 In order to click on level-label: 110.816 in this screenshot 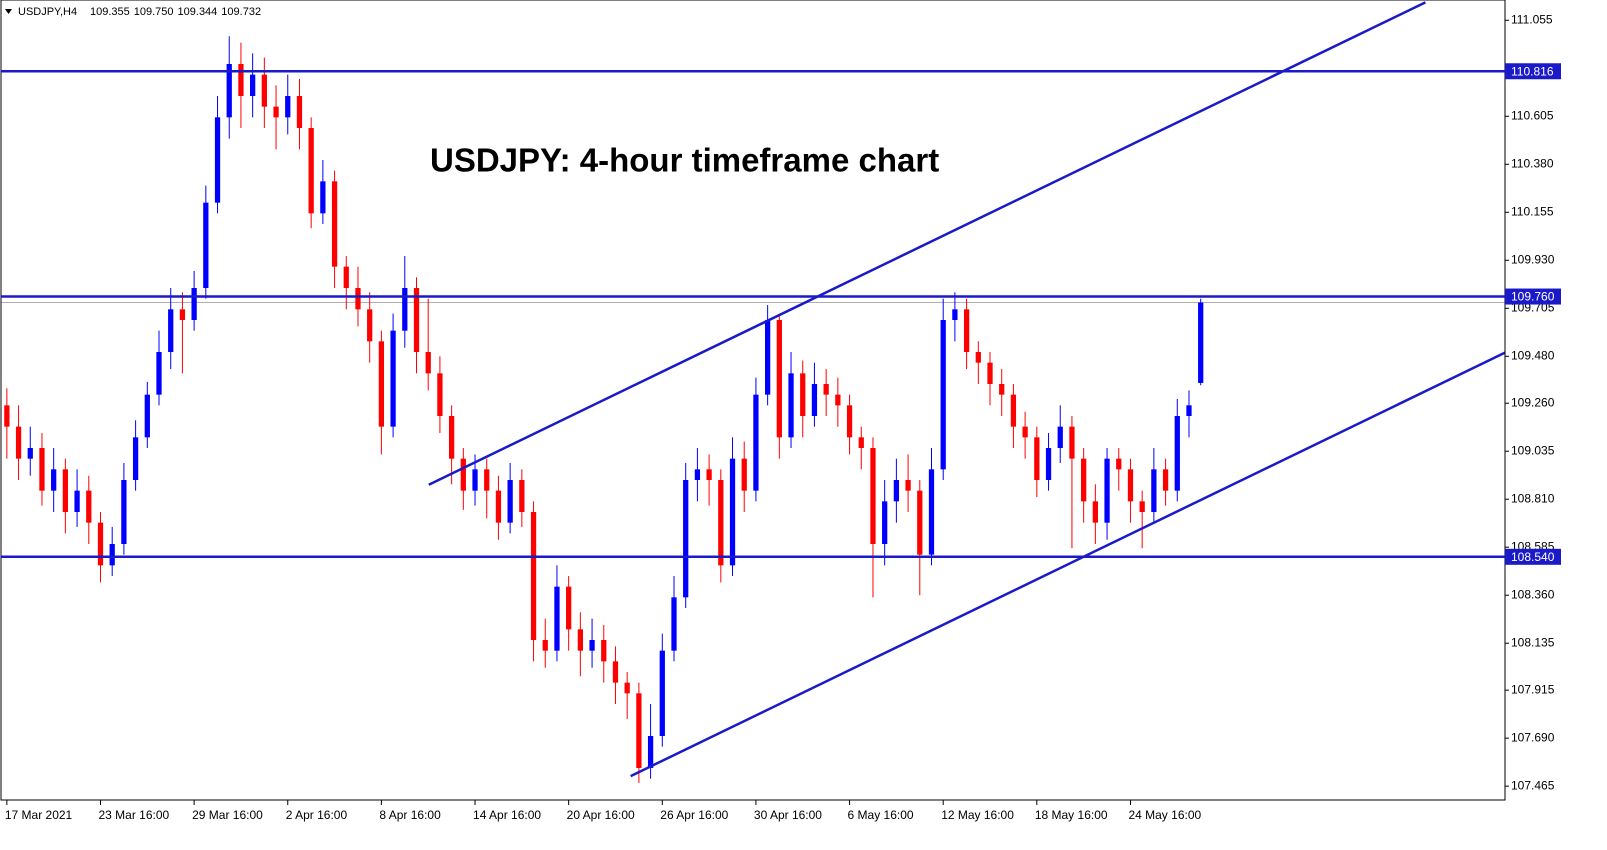, I will do `click(1532, 71)`.